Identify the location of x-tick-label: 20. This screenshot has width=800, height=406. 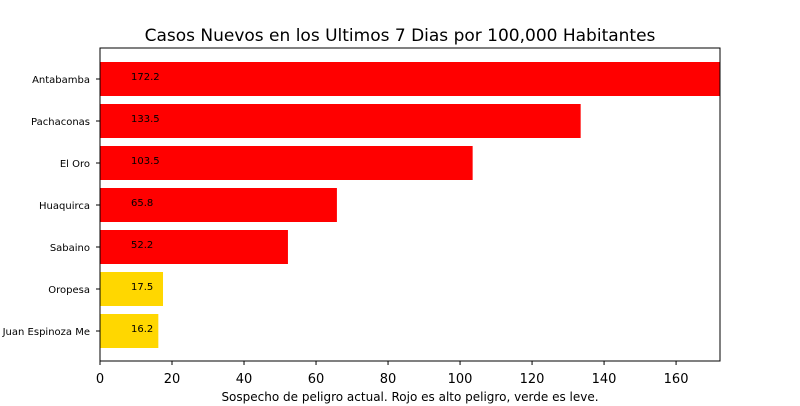
(172, 379).